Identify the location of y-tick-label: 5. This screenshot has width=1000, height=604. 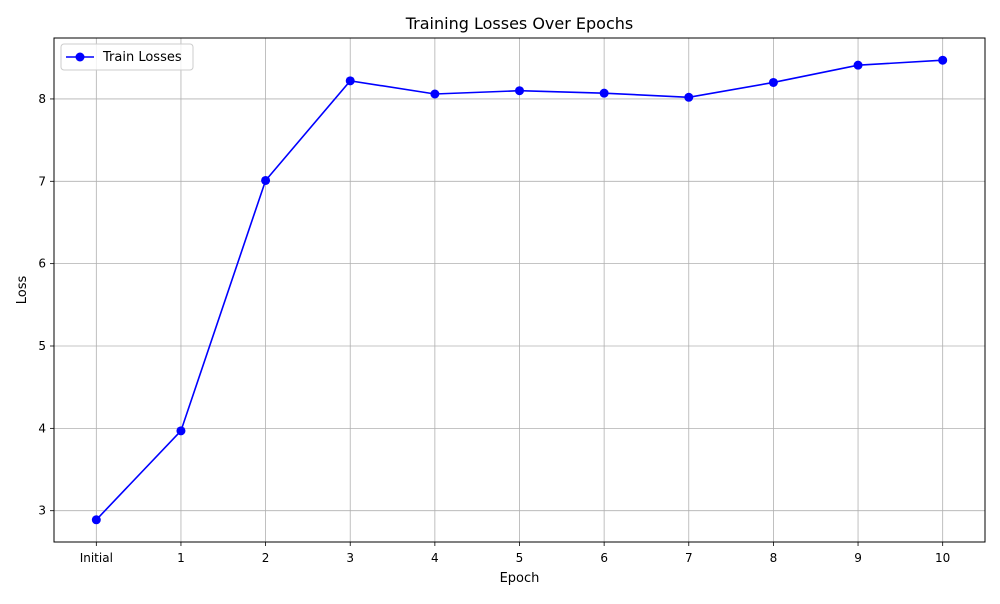
(42, 346).